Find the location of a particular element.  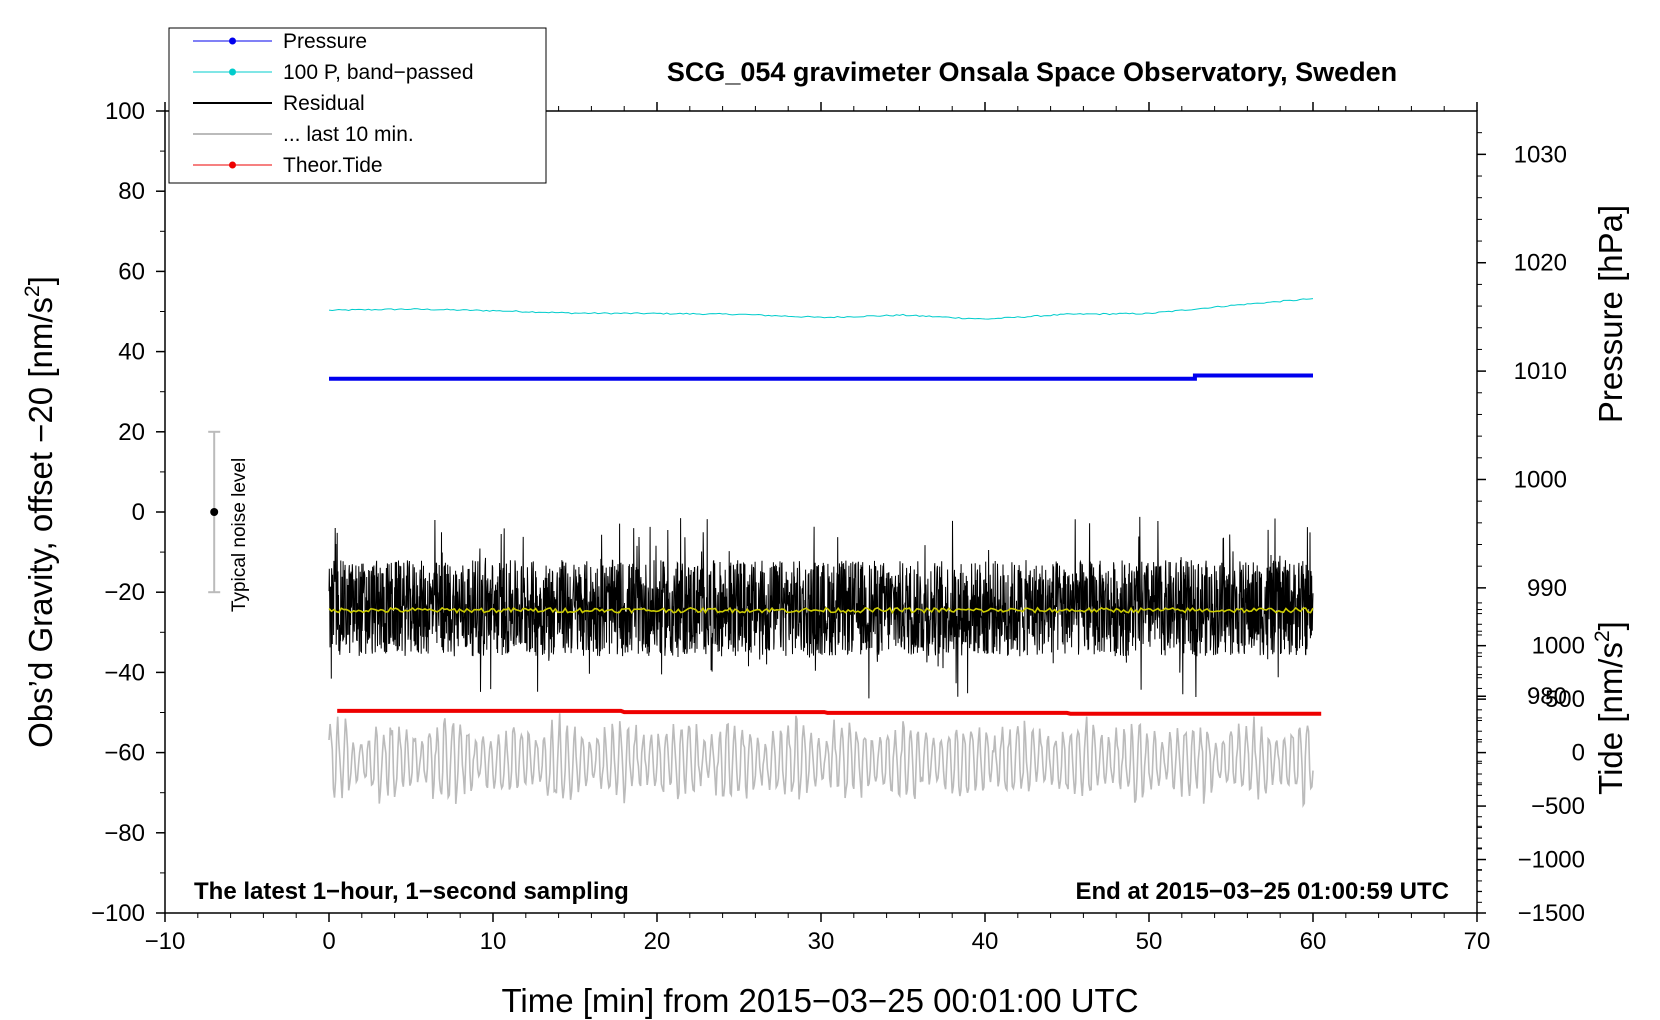

x-tick-label: 10 is located at coordinates (493, 941).